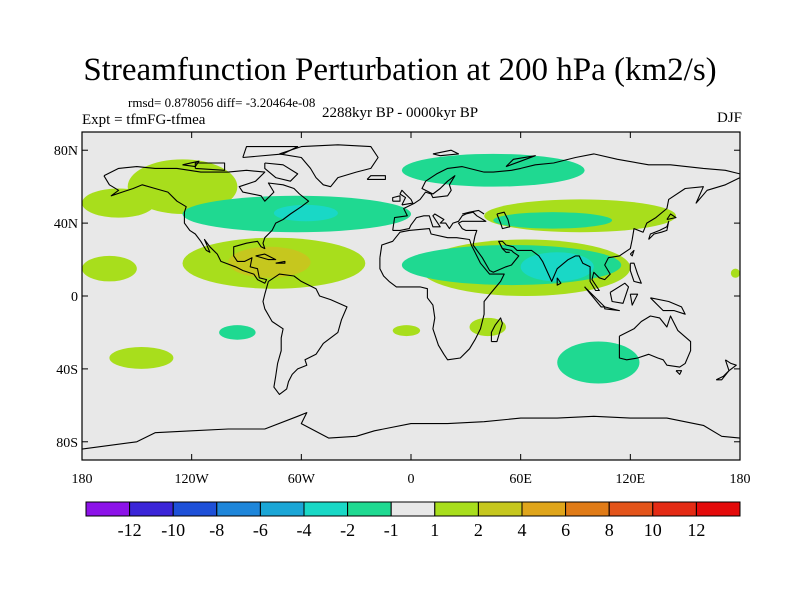 The width and height of the screenshot is (800, 600). What do you see at coordinates (522, 530) in the screenshot?
I see `colorbar-label: 4` at bounding box center [522, 530].